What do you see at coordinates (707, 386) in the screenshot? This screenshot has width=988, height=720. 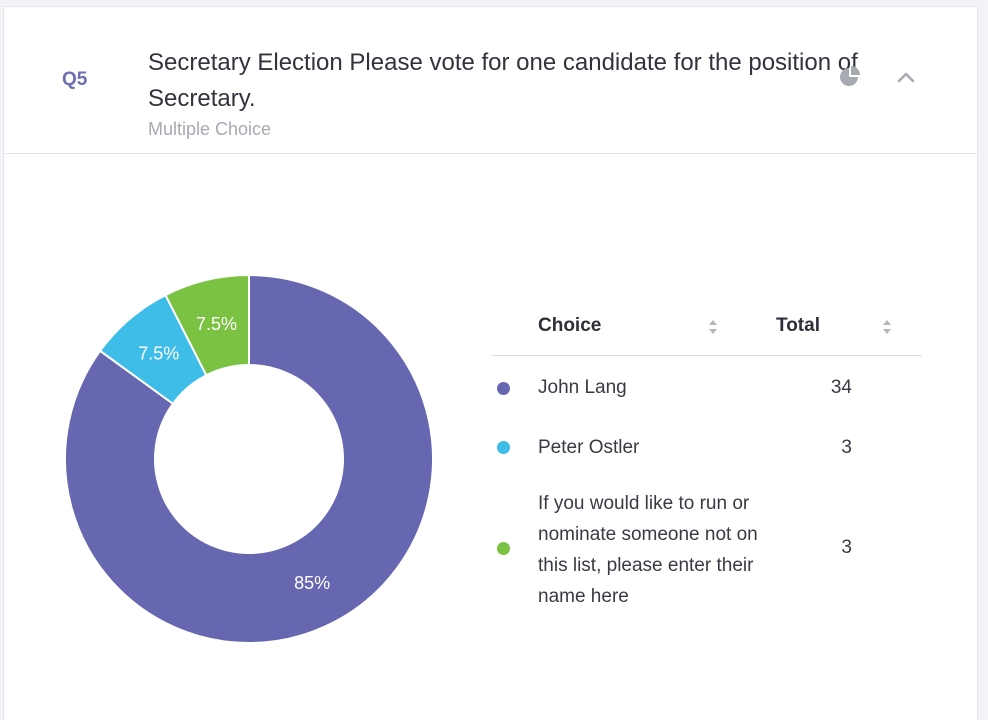 I see `table-row: John Lang 34` at bounding box center [707, 386].